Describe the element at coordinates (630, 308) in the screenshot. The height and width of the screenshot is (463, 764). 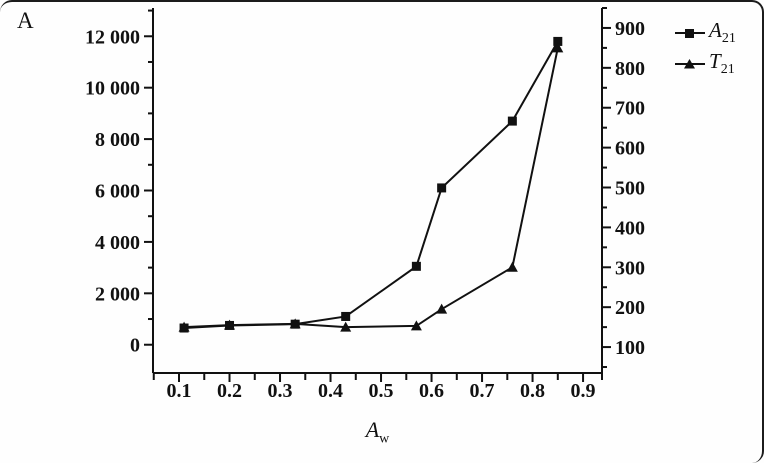
I see `svg-text: 200` at that location.